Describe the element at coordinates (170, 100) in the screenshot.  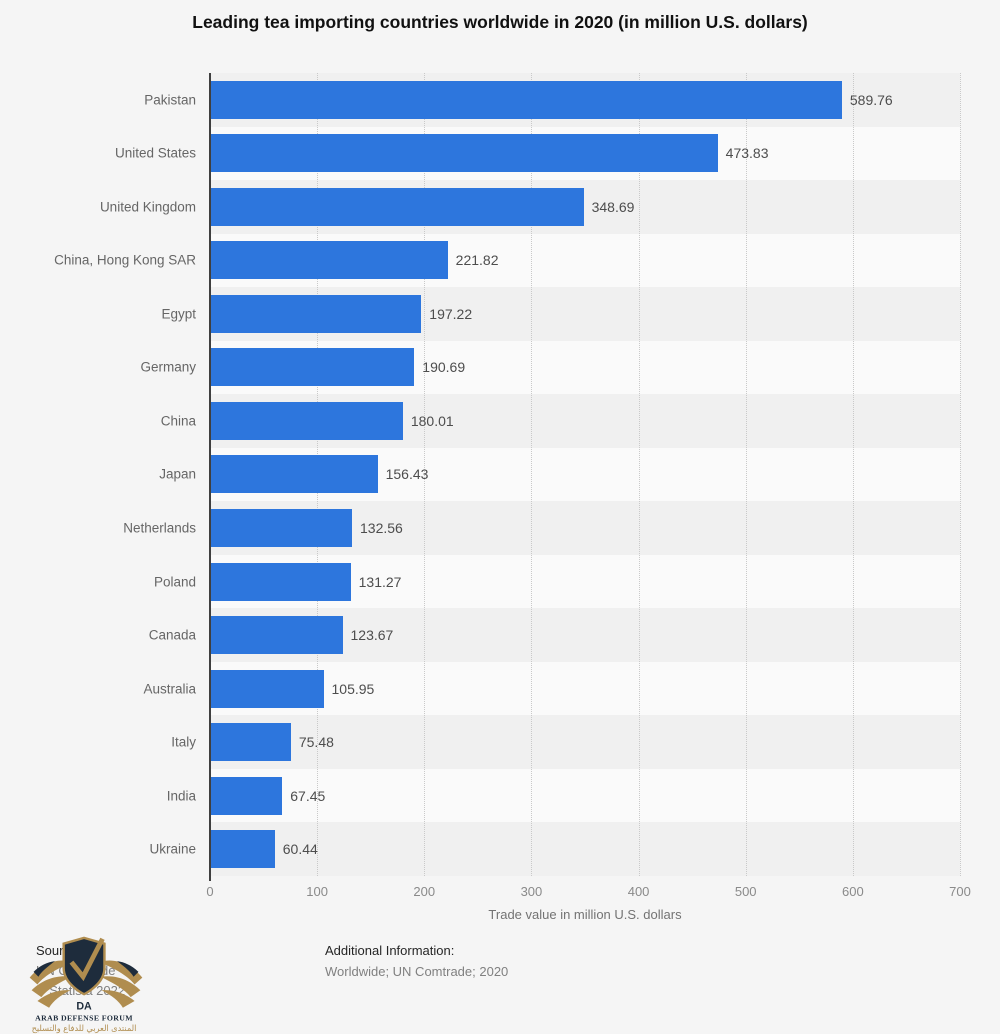
I see `category-label: Pakistan` at that location.